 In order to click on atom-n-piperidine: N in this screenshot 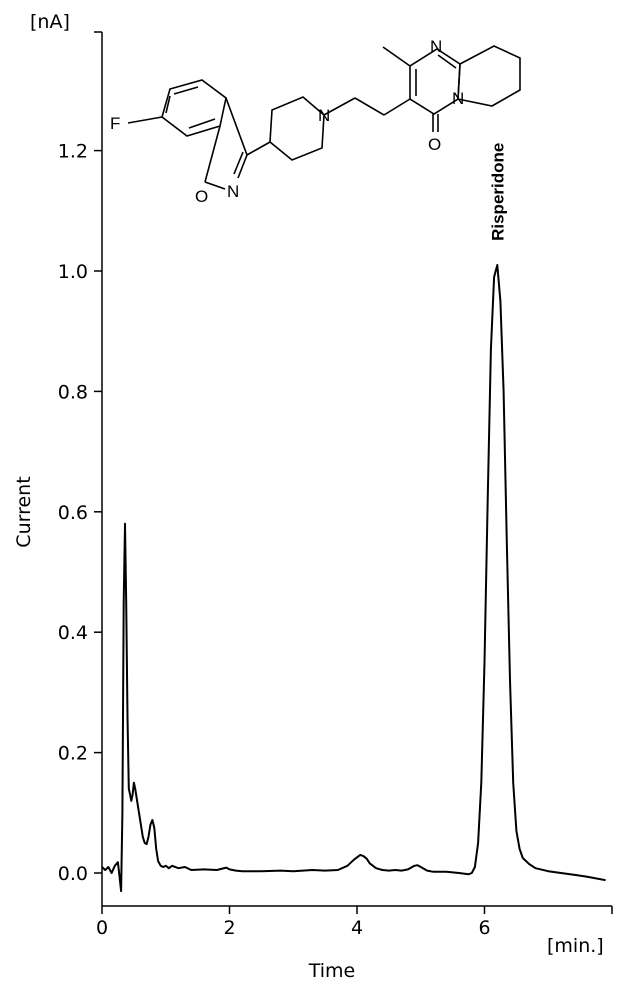, I will do `click(324, 115)`.